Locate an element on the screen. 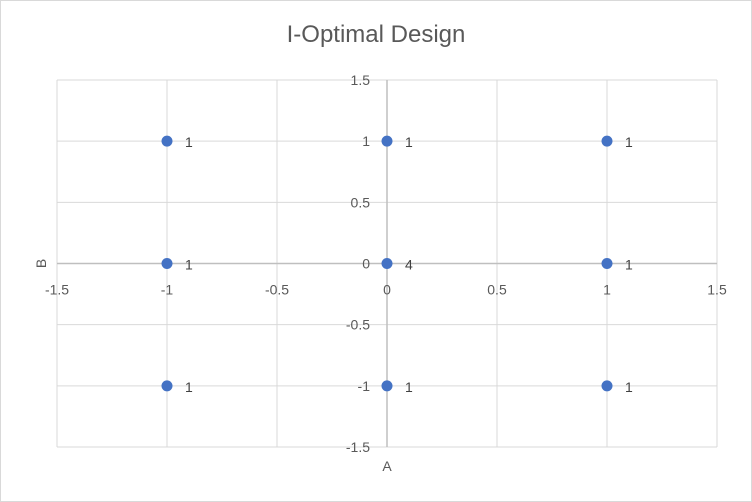  x-tick-label: 0.5 is located at coordinates (497, 290).